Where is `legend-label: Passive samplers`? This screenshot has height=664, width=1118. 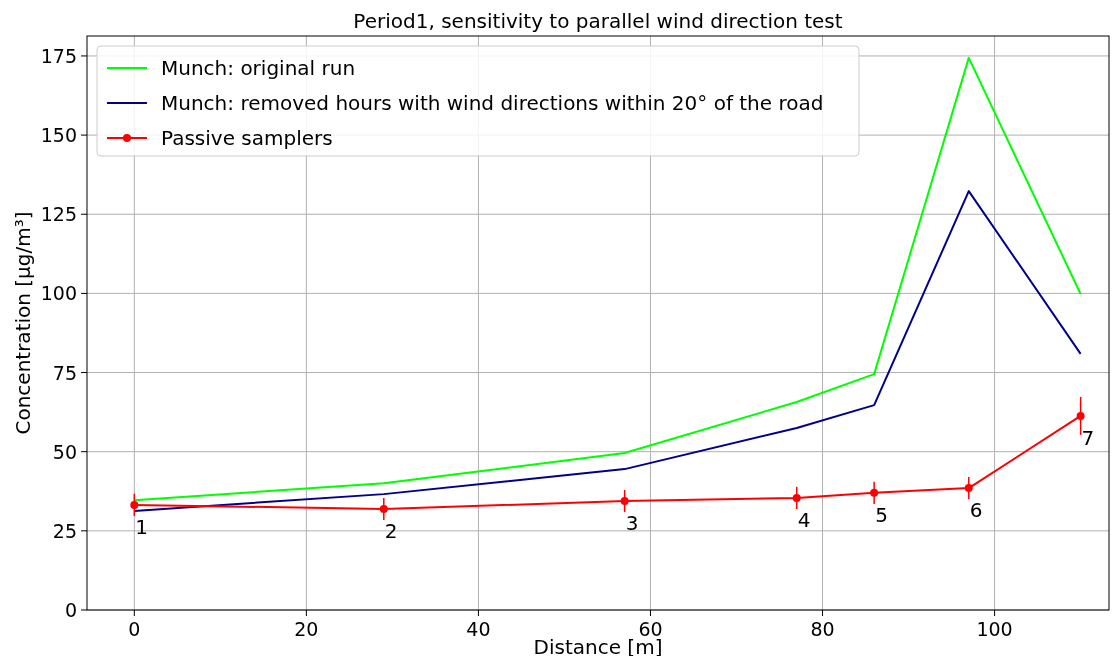
legend-label: Passive samplers is located at coordinates (247, 138).